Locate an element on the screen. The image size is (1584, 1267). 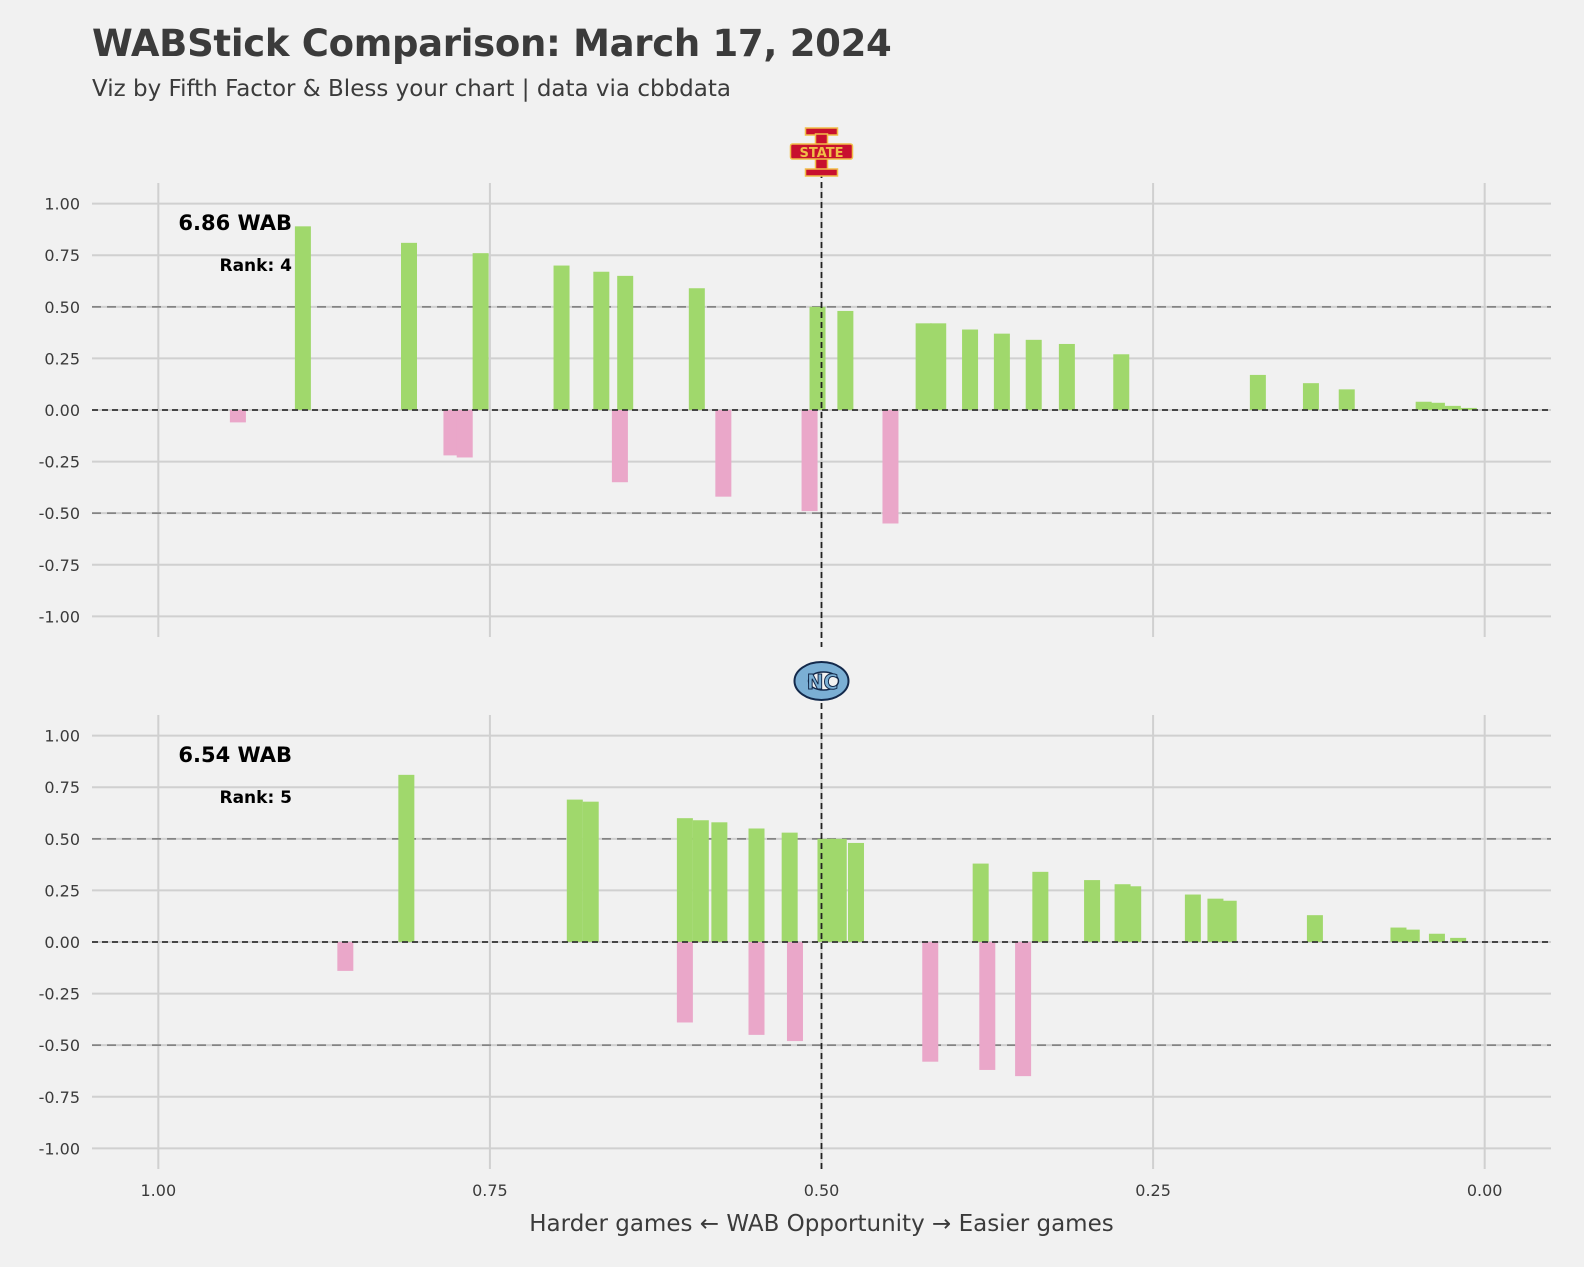
x-tick-label: 0.25 is located at coordinates (1153, 1190).